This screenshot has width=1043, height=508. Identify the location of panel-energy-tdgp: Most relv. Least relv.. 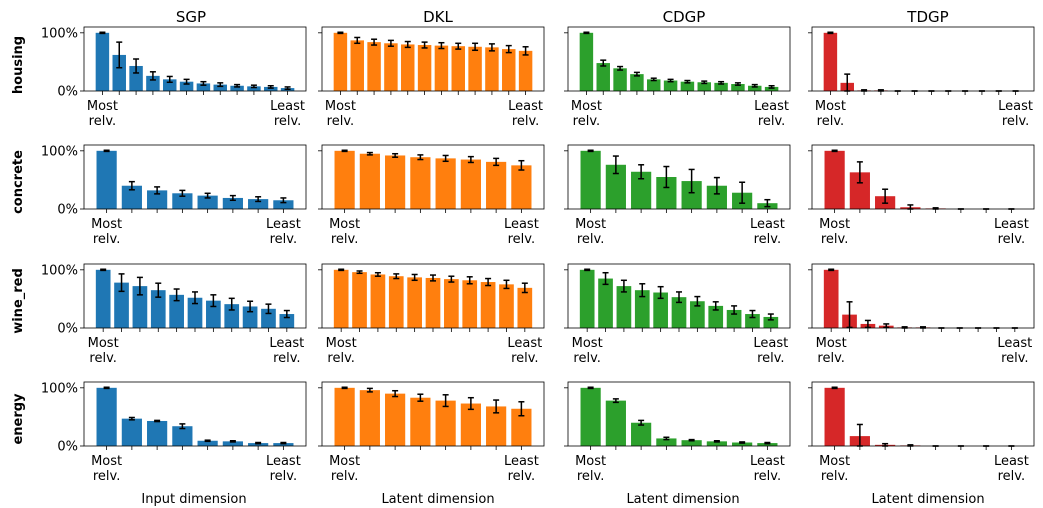
(921, 432).